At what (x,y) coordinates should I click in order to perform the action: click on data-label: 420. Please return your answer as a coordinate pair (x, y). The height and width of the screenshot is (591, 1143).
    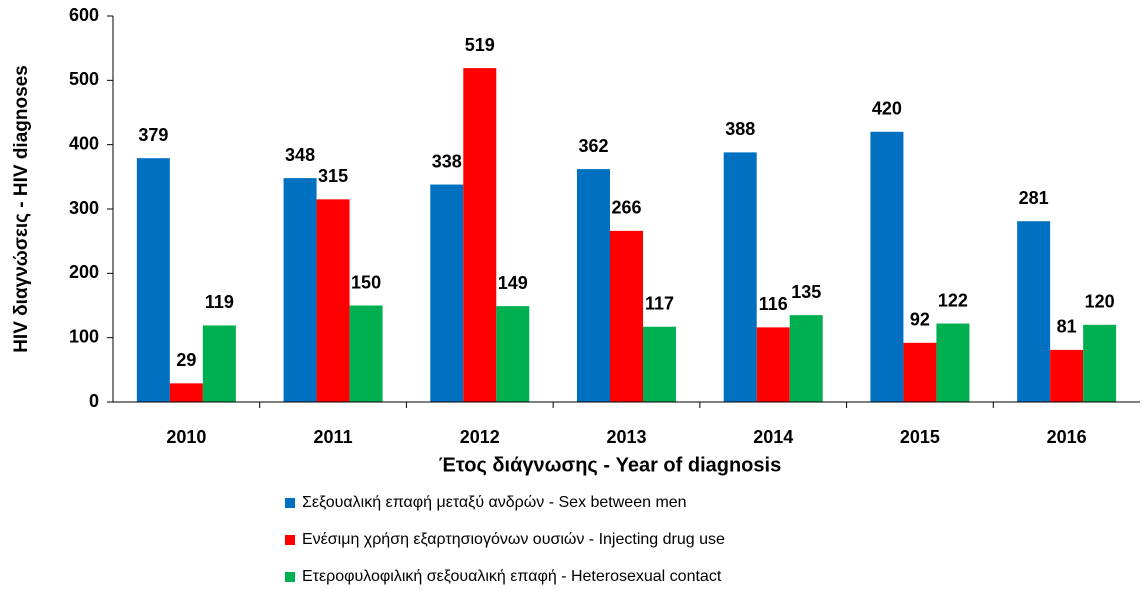
    Looking at the image, I should click on (887, 109).